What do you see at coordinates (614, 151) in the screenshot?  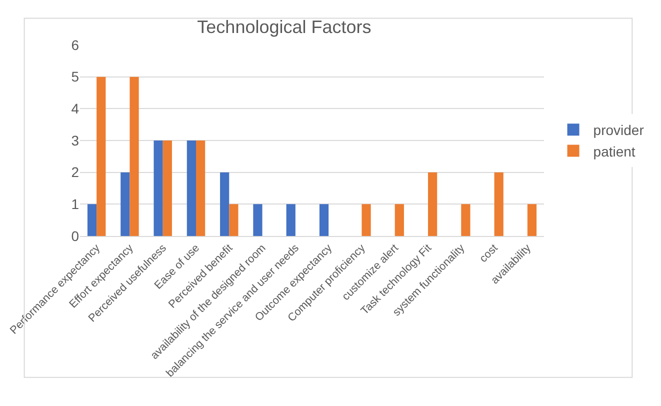 I see `legend-label: patient` at bounding box center [614, 151].